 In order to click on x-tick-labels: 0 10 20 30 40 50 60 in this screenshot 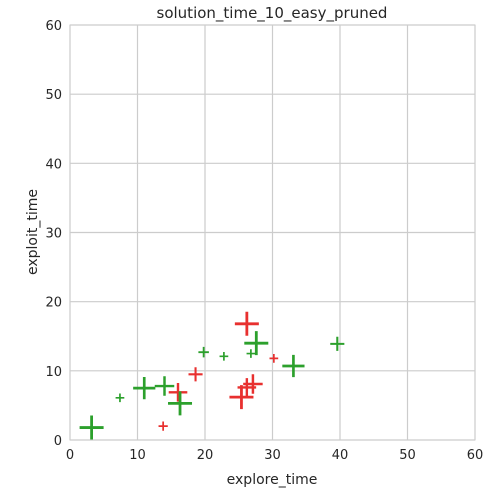, I will do `click(274, 455)`.